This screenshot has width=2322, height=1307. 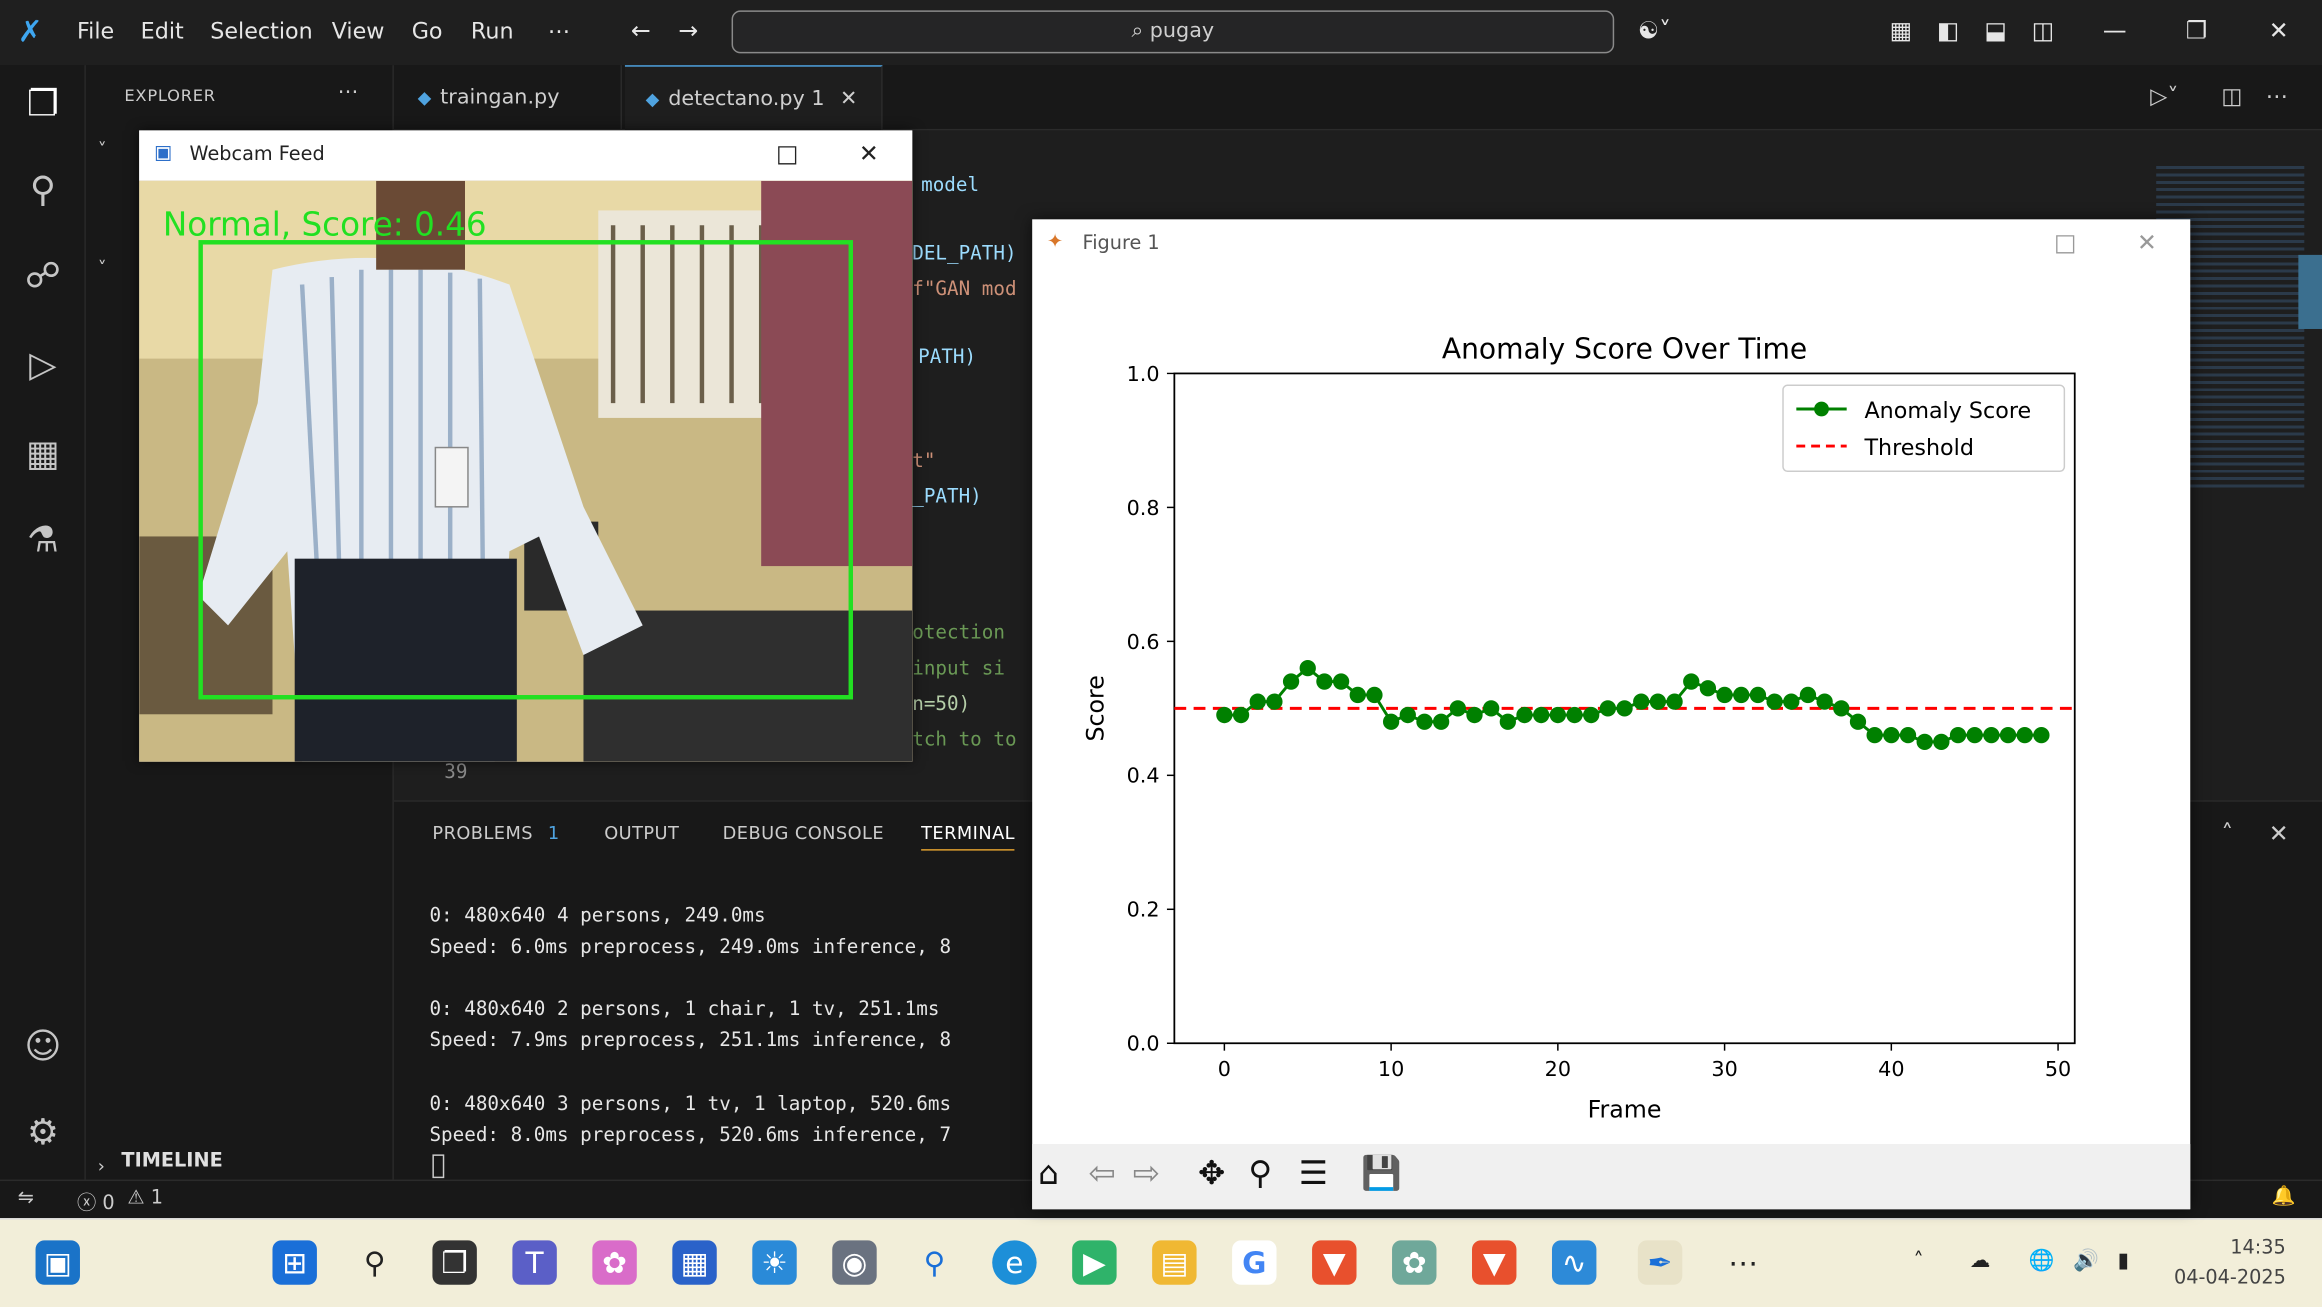 I want to click on search-app-icon: ⚲, so click(x=934, y=1262).